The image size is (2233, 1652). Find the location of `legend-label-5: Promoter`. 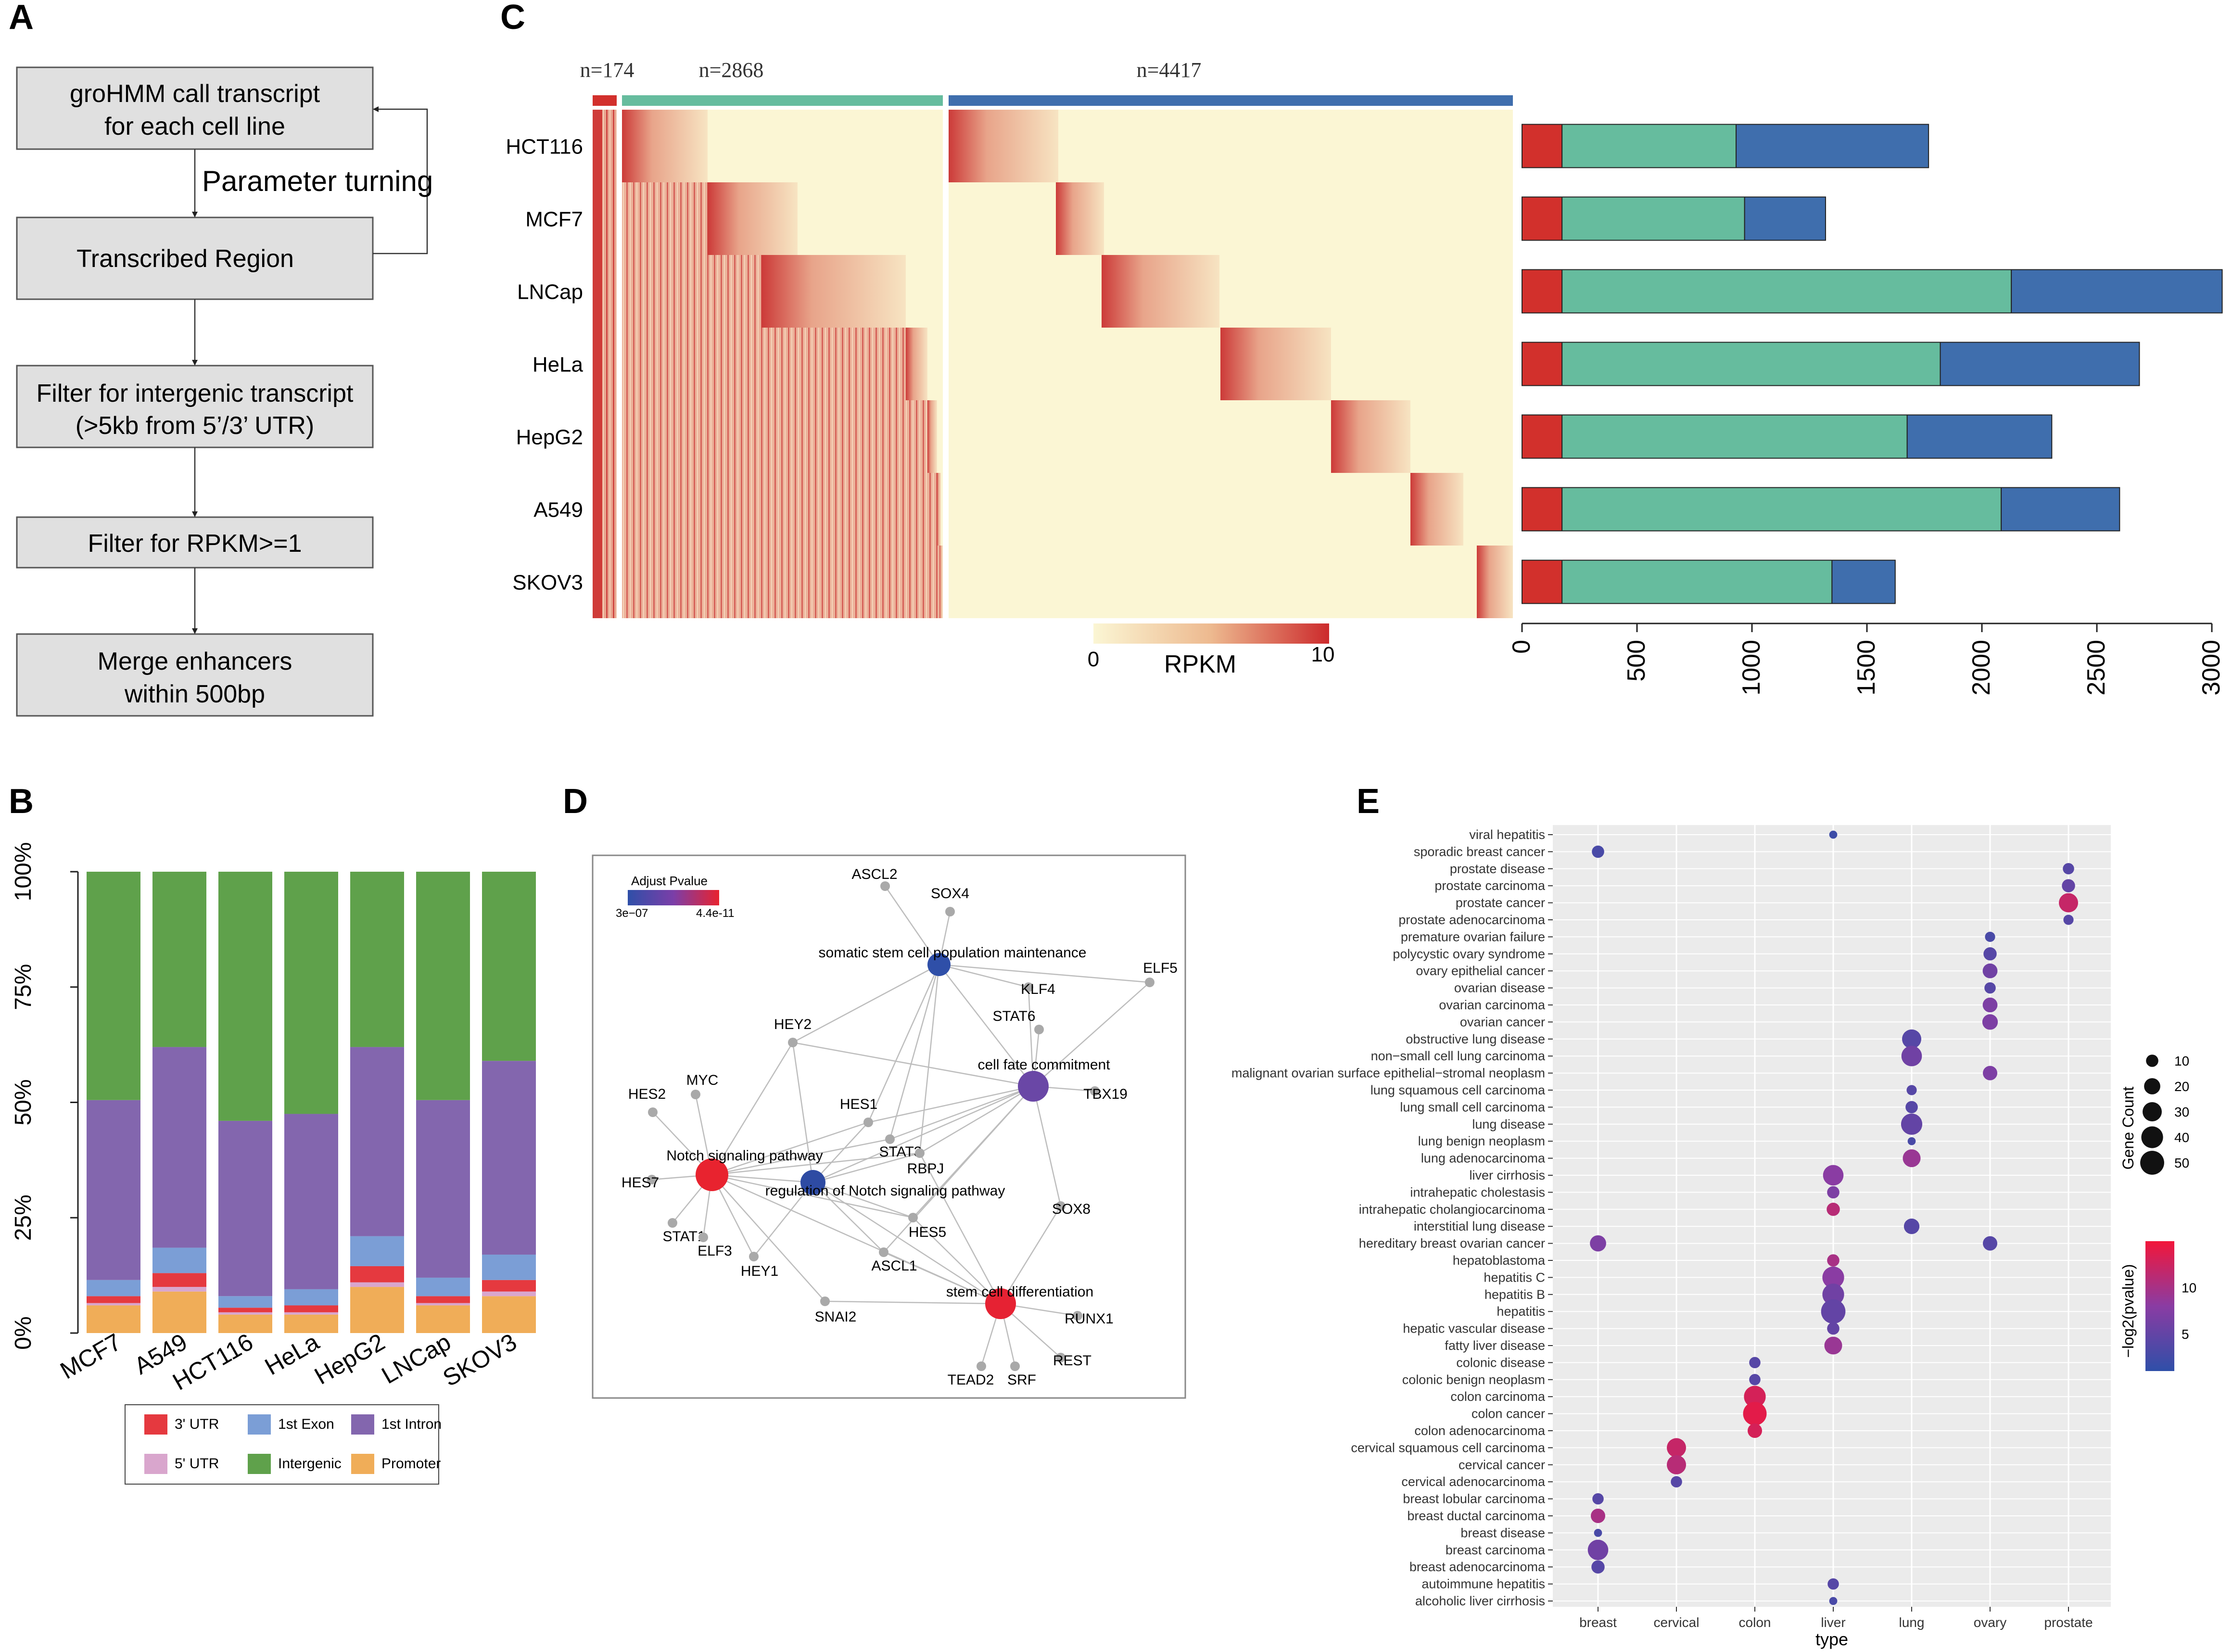

legend-label-5: Promoter is located at coordinates (411, 1464).